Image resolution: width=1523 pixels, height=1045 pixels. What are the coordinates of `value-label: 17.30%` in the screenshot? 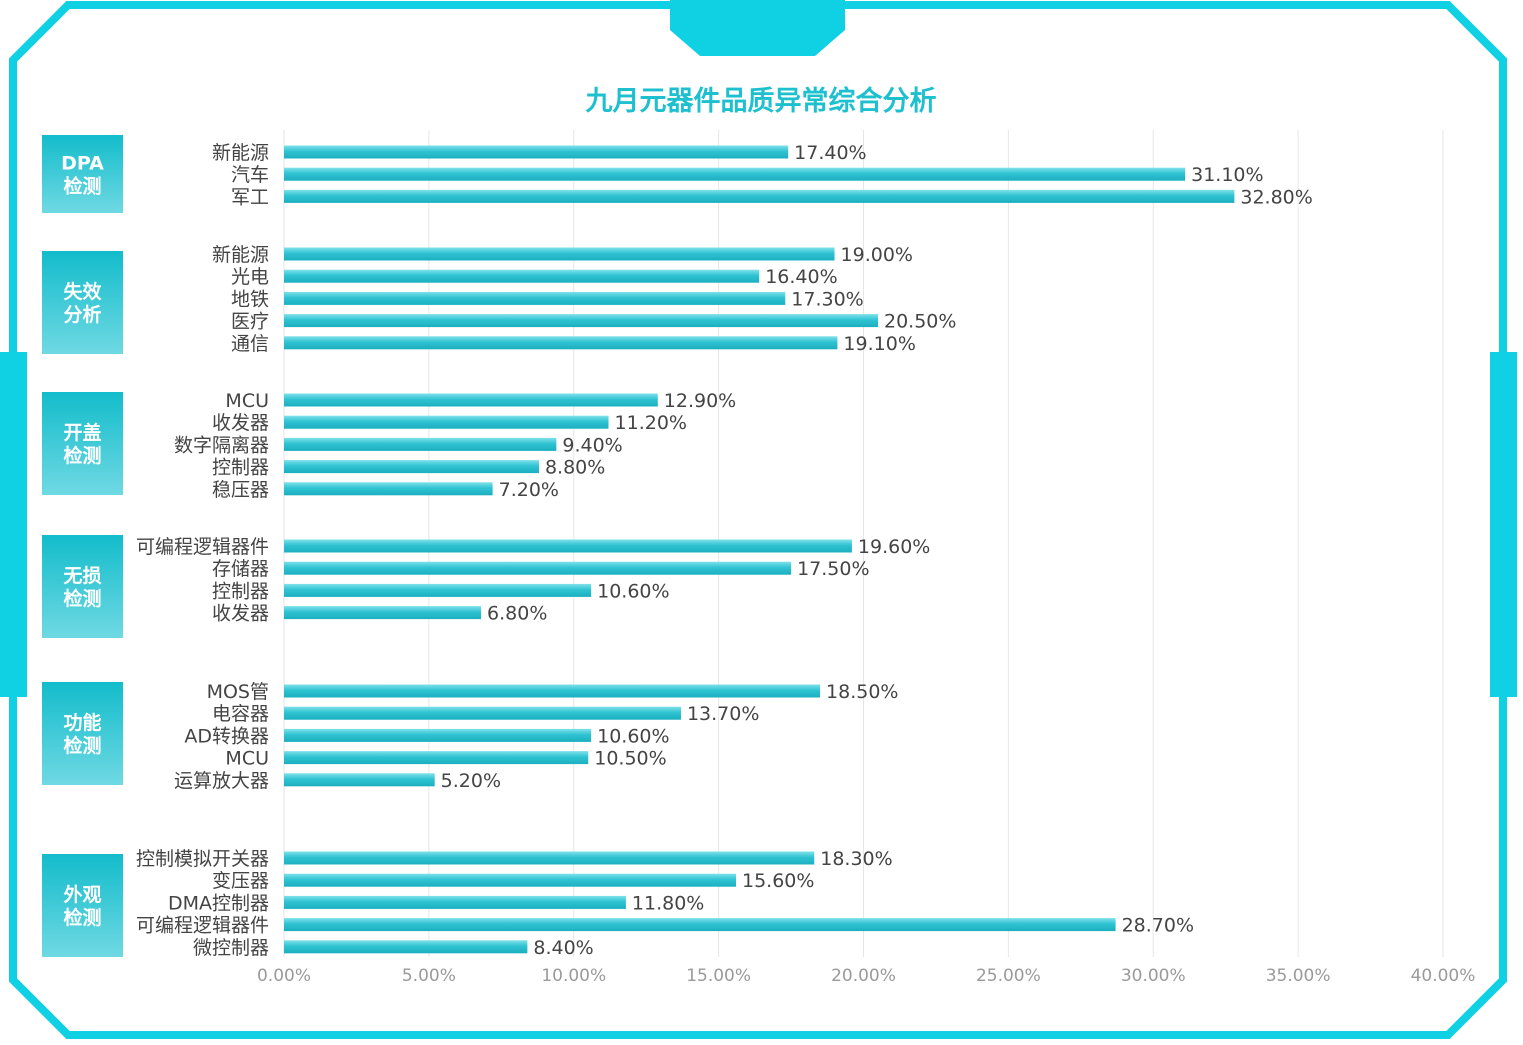 It's located at (827, 299).